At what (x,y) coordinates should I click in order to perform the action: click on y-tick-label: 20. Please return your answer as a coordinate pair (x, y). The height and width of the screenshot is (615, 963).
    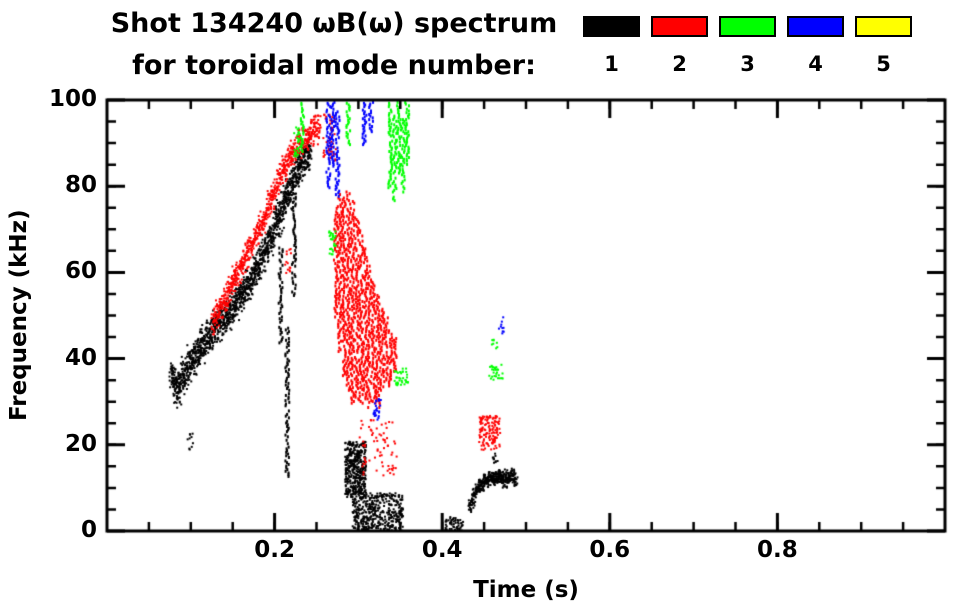
    Looking at the image, I should click on (80, 443).